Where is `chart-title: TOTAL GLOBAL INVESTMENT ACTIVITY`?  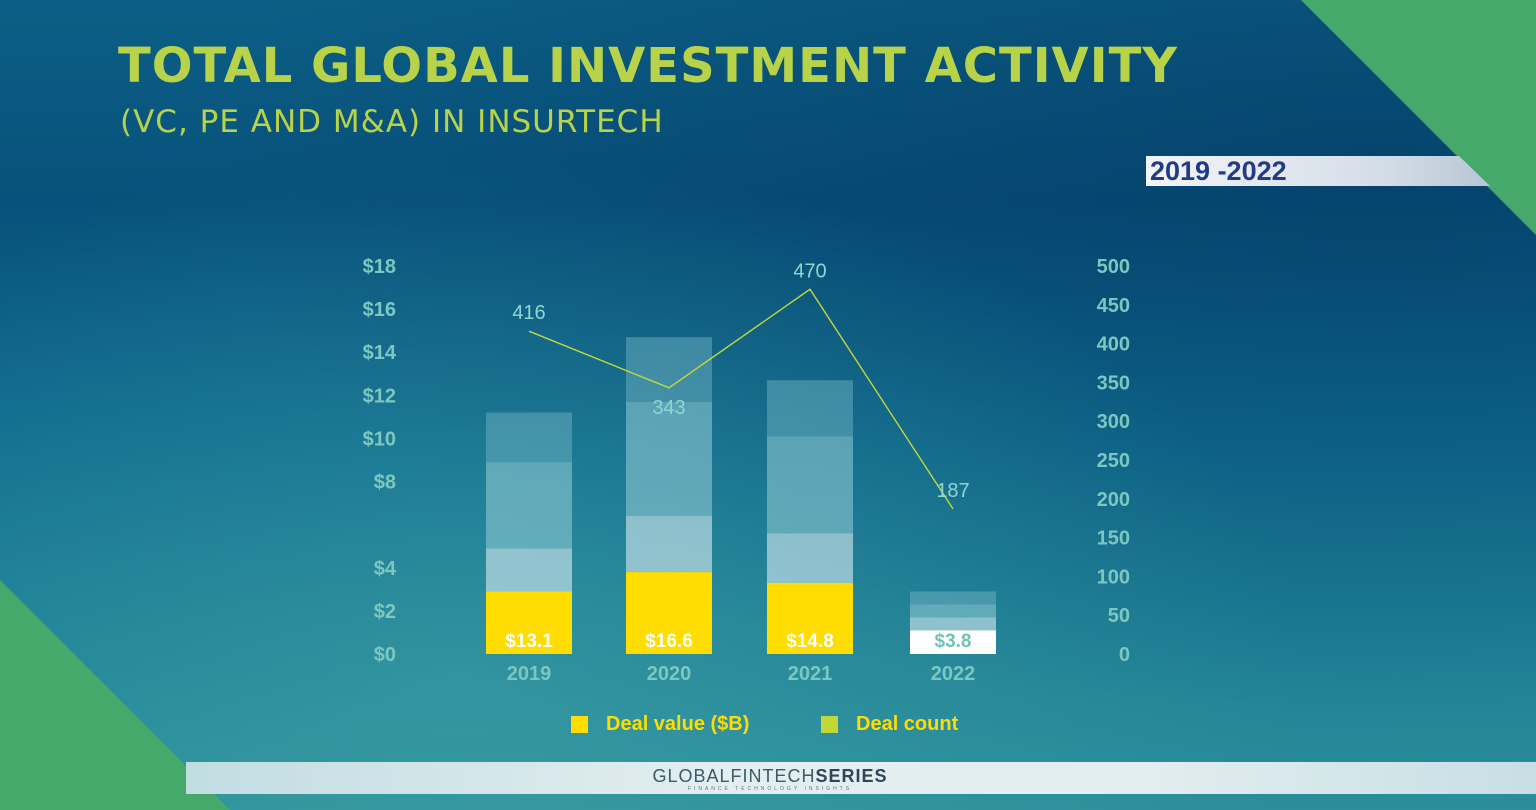
chart-title: TOTAL GLOBAL INVESTMENT ACTIVITY is located at coordinates (648, 66).